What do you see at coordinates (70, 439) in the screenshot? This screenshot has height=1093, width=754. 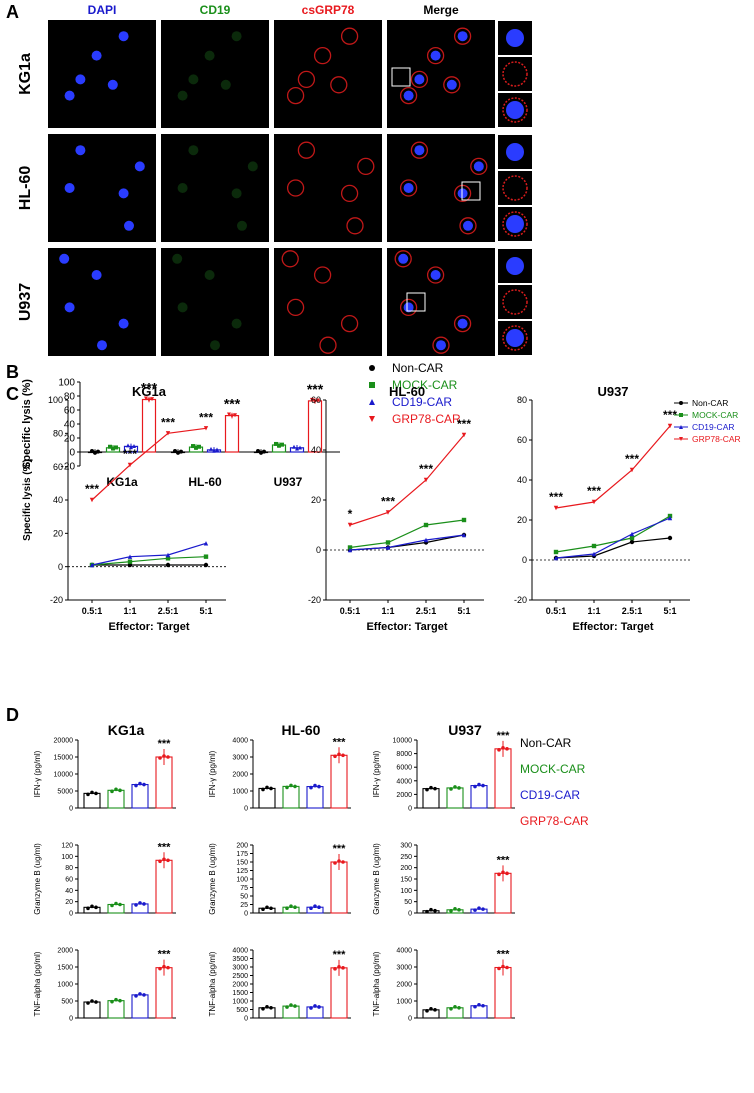 I see `b-y-tick-label: 20` at bounding box center [70, 439].